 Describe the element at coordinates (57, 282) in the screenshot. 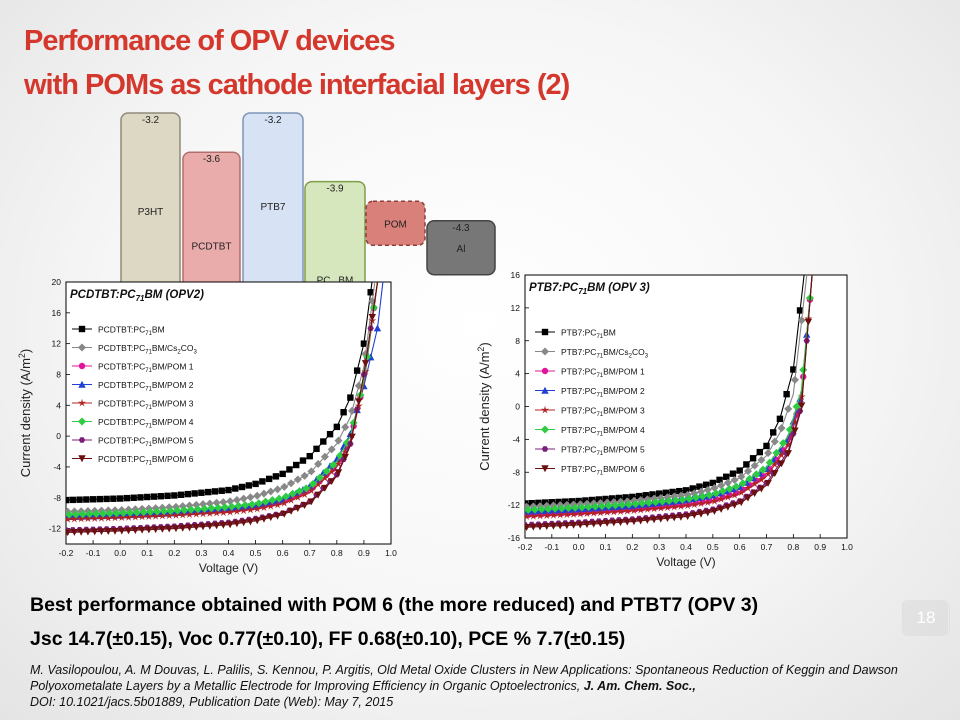

I see `y-tick-label: 20` at that location.